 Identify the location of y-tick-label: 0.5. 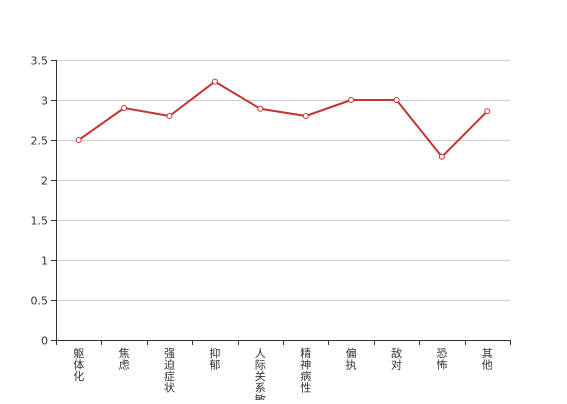
(40, 301).